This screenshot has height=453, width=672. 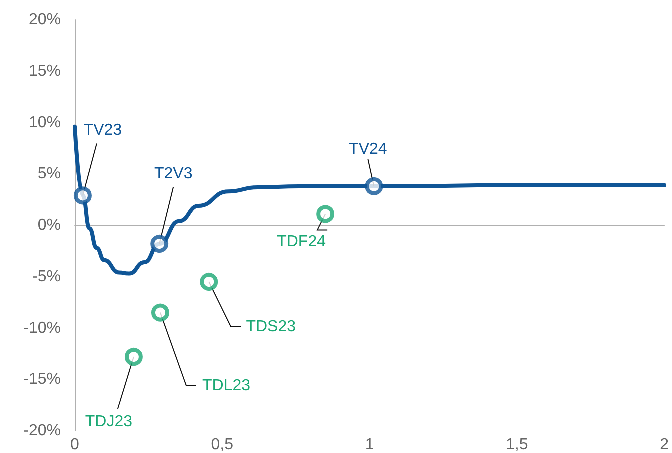 What do you see at coordinates (42, 379) in the screenshot?
I see `y-tick-label: -15%` at bounding box center [42, 379].